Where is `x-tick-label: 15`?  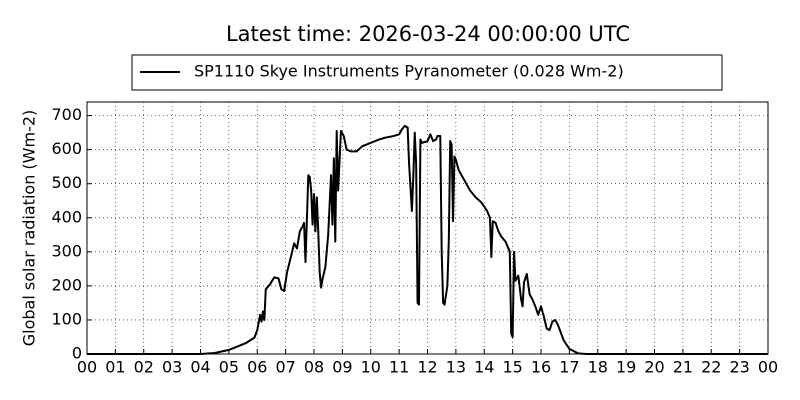 x-tick-label: 15 is located at coordinates (512, 367).